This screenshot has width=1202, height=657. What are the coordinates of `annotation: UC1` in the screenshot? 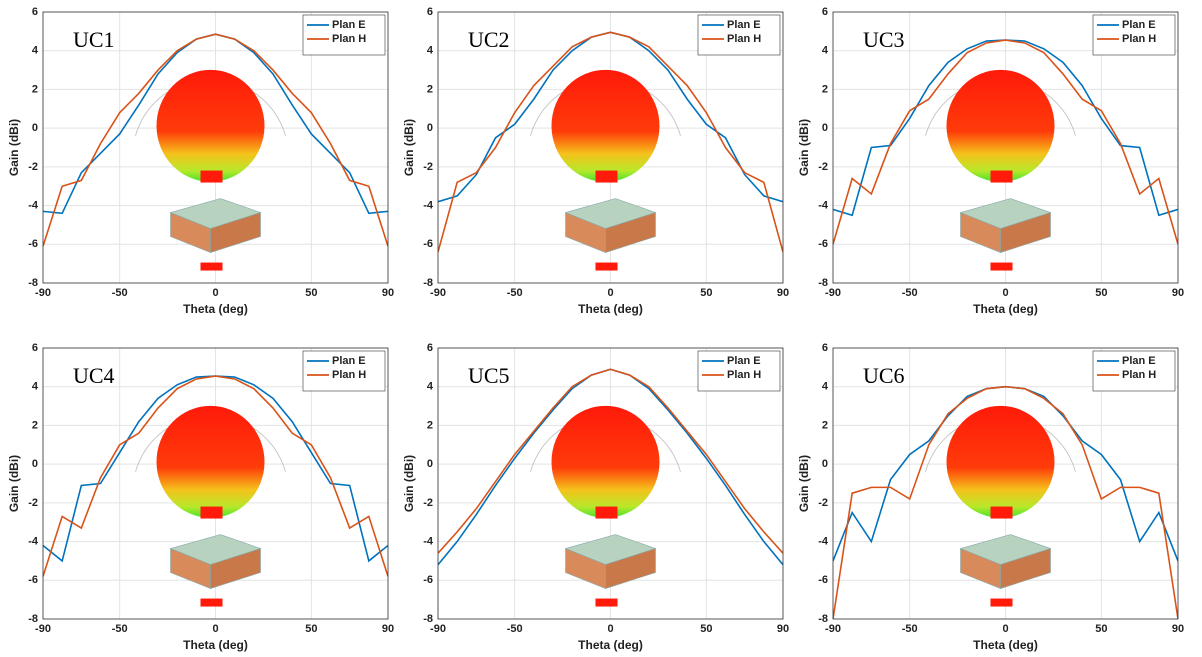 It's located at (94, 39).